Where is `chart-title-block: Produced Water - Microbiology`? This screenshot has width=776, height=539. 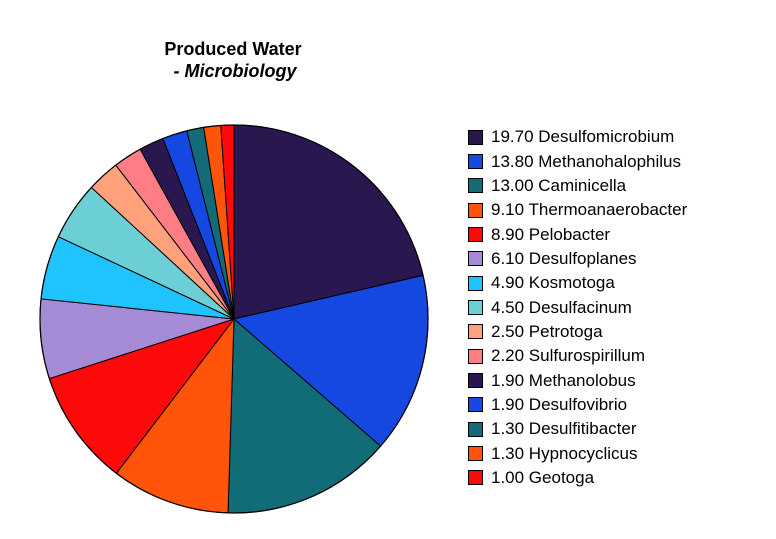
chart-title-block: Produced Water - Microbiology is located at coordinates (233, 60).